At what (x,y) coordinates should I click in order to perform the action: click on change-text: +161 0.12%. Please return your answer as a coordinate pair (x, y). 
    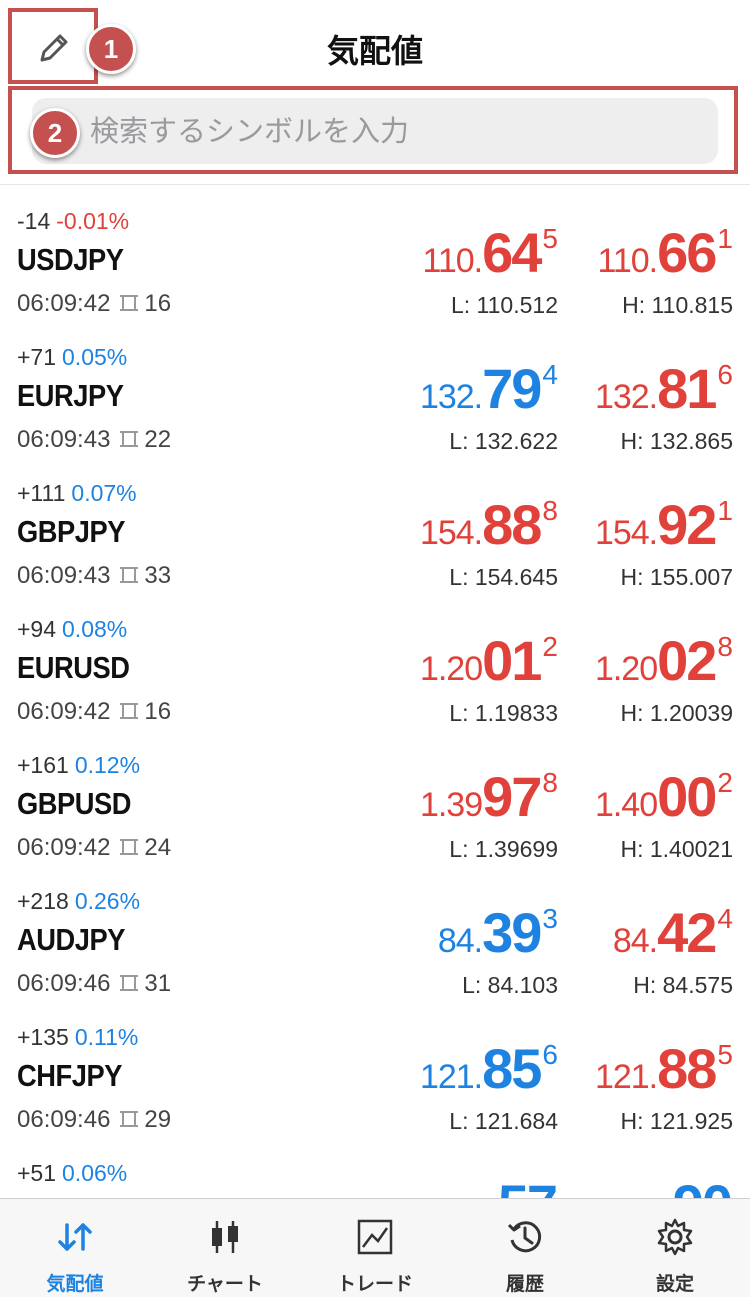
    Looking at the image, I should click on (78, 765).